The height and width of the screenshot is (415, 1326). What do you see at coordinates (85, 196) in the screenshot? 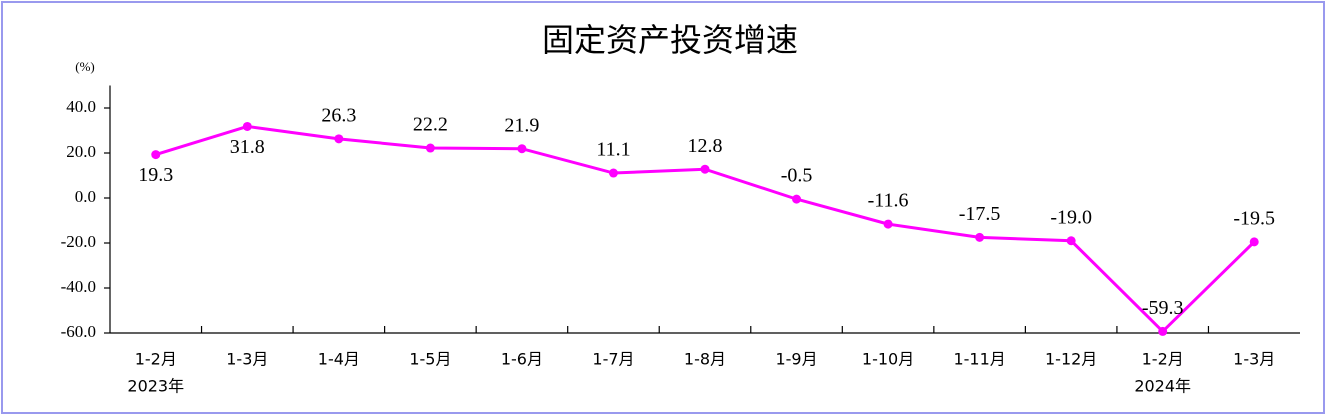
I see `y-tick-label: 0.0` at bounding box center [85, 196].